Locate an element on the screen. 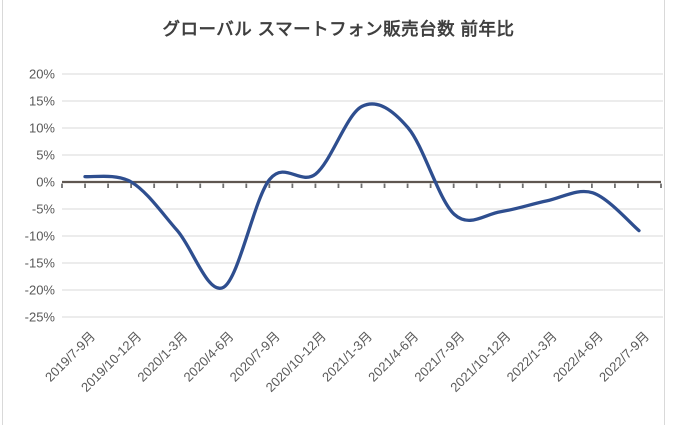 This screenshot has width=677, height=425. y-axis-tick-label: -20% is located at coordinates (40, 290).